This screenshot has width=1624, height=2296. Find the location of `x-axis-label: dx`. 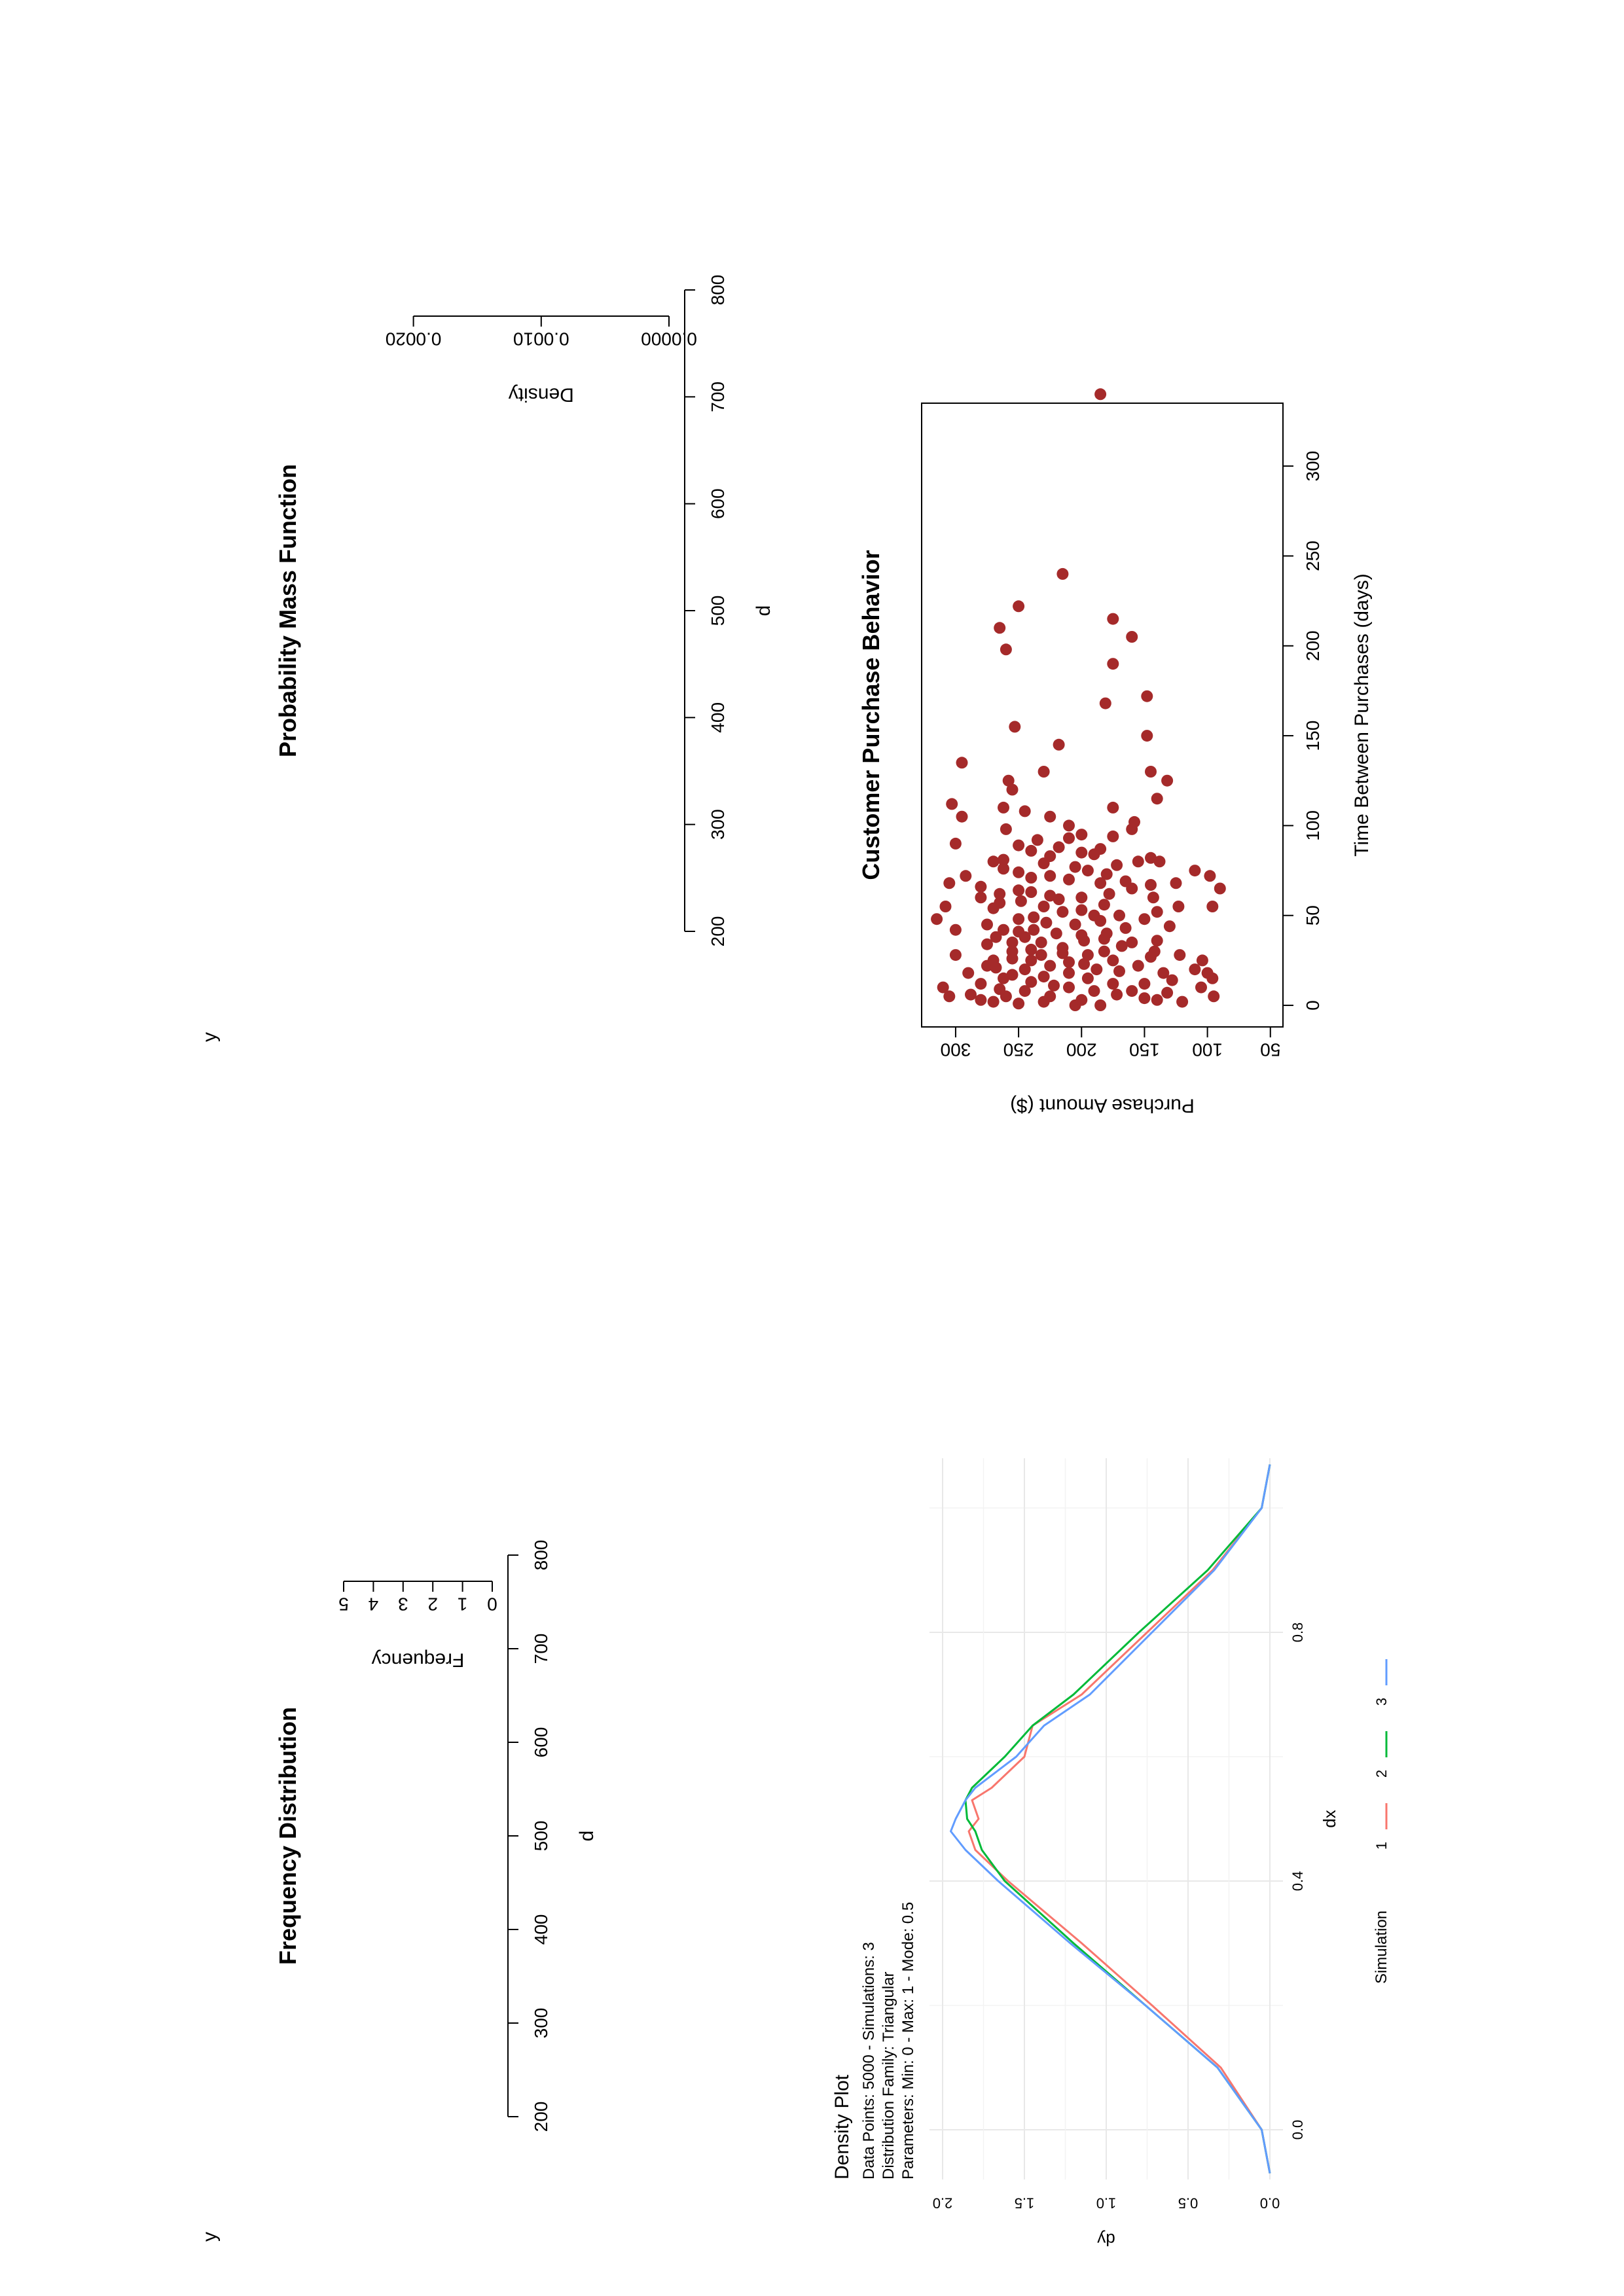

x-axis-label: dx is located at coordinates (1329, 1818).